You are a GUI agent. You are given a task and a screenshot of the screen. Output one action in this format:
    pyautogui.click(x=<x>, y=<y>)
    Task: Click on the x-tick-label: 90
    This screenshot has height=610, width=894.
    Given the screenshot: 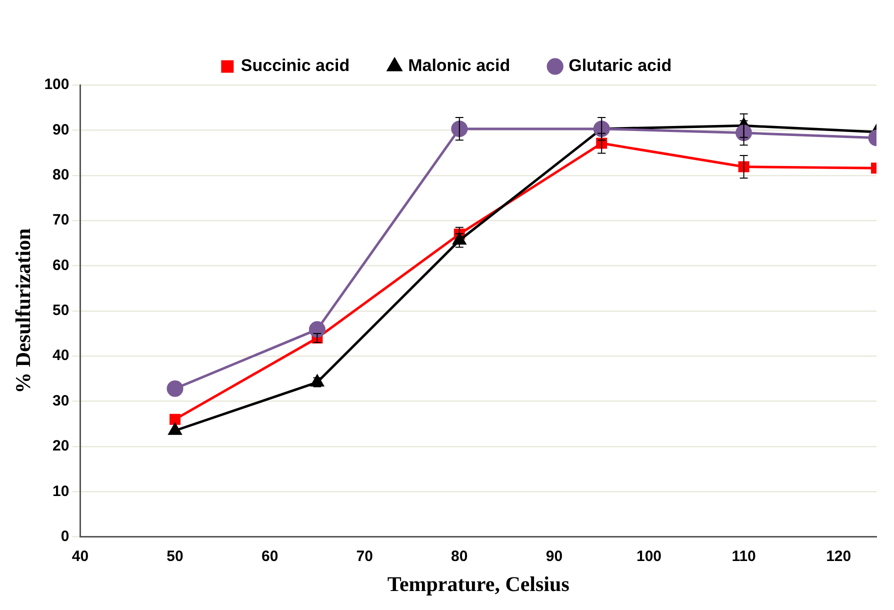 What is the action you would take?
    pyautogui.click(x=554, y=556)
    